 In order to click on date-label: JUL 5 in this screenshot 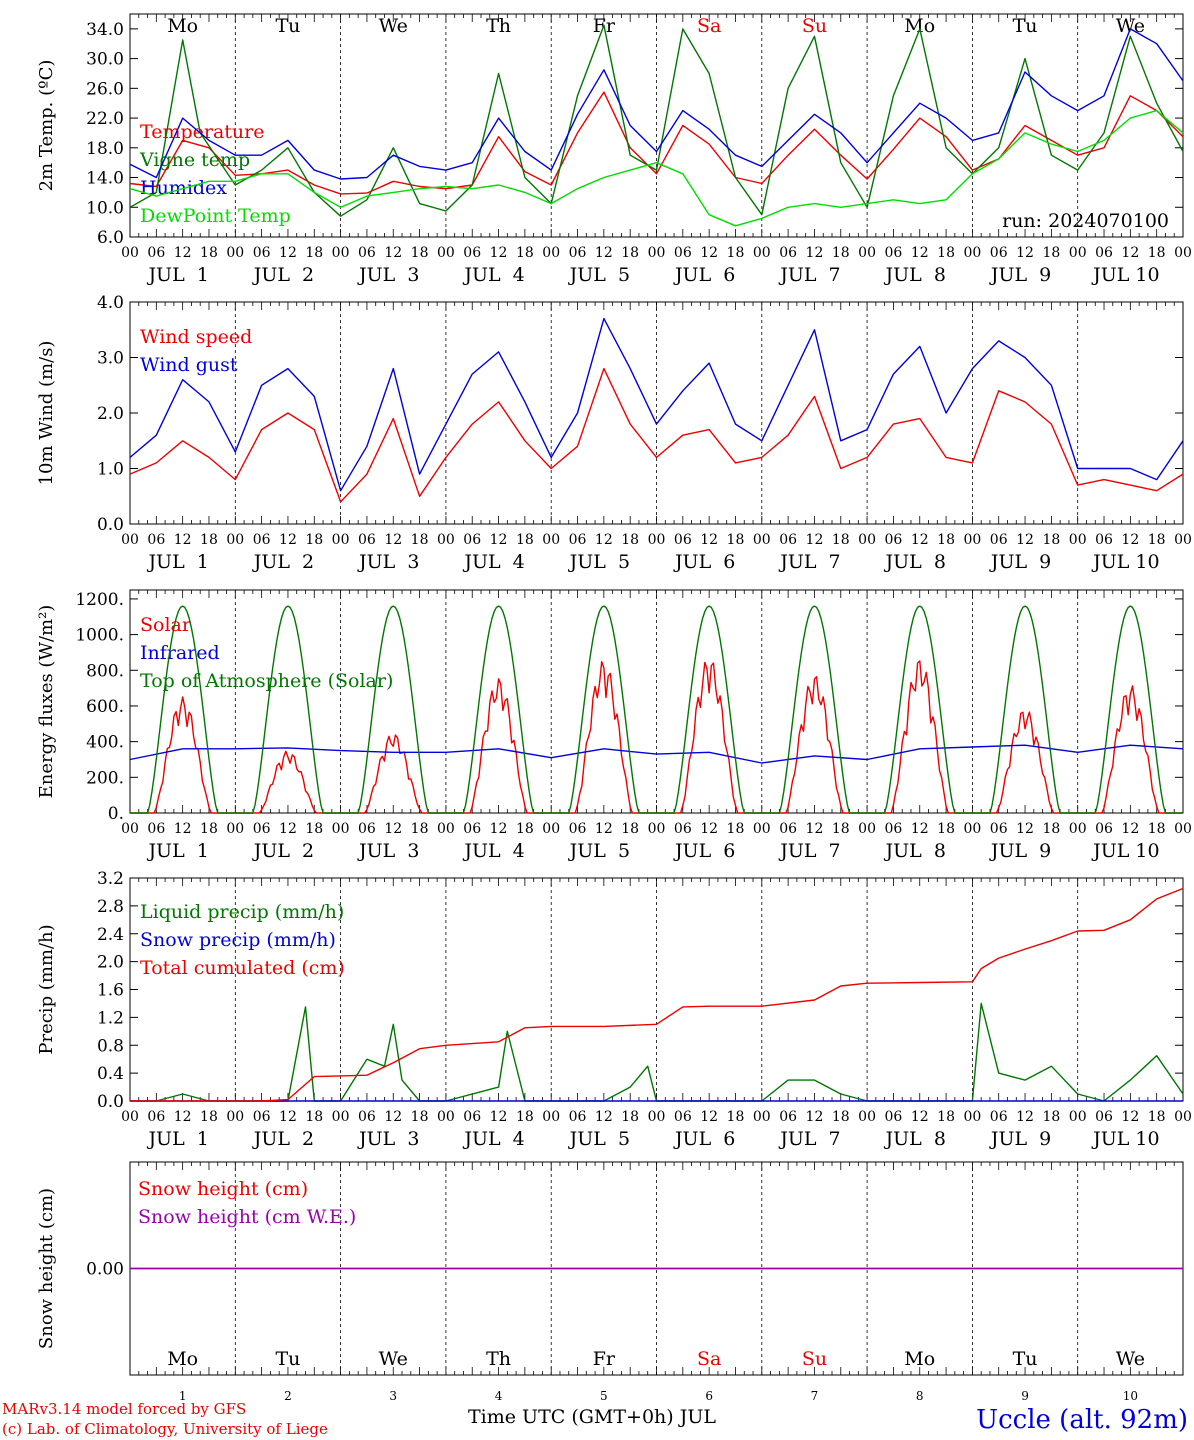, I will do `click(599, 275)`.